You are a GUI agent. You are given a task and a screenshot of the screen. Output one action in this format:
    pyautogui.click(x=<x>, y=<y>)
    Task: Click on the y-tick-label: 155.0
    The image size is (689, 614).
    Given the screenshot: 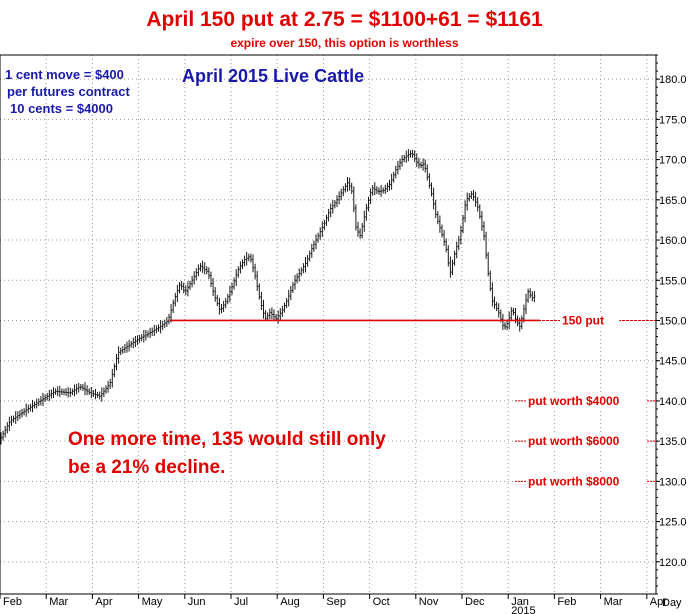 What is the action you would take?
    pyautogui.click(x=673, y=281)
    